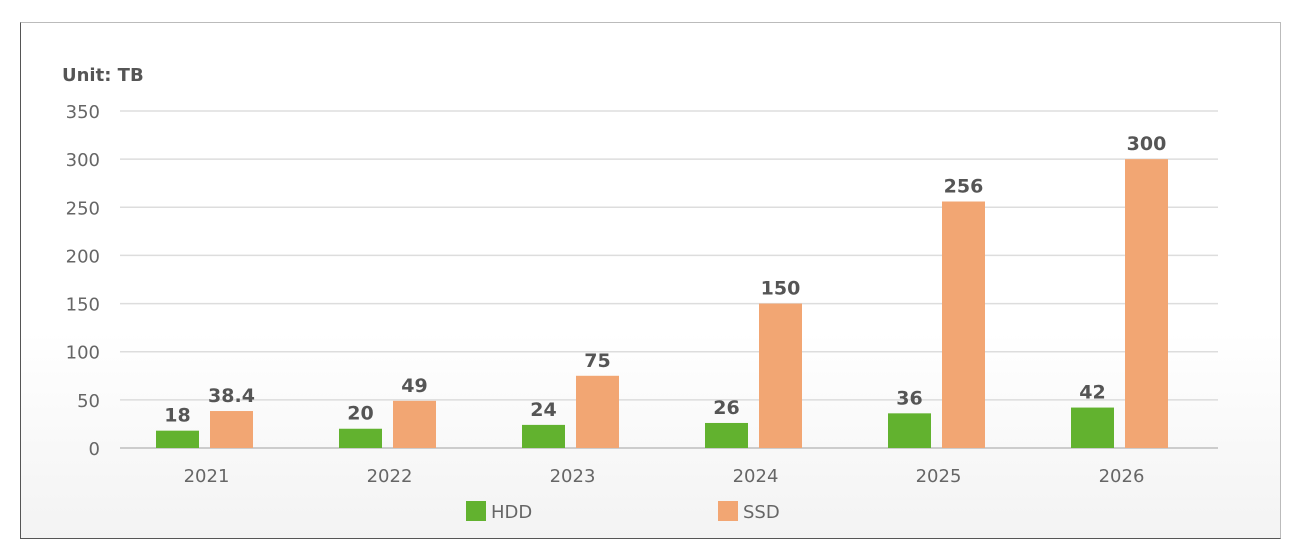 The height and width of the screenshot is (557, 1305). Describe the element at coordinates (177, 416) in the screenshot. I see `data-label: 18` at that location.